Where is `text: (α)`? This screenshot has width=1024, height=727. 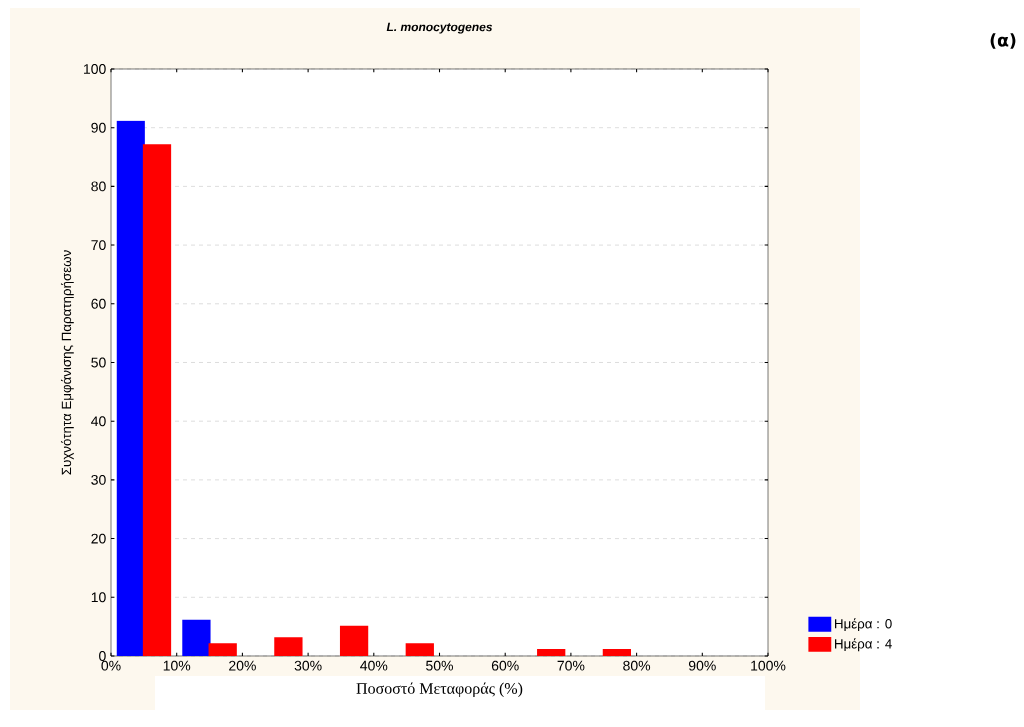
text: (α) is located at coordinates (1003, 41).